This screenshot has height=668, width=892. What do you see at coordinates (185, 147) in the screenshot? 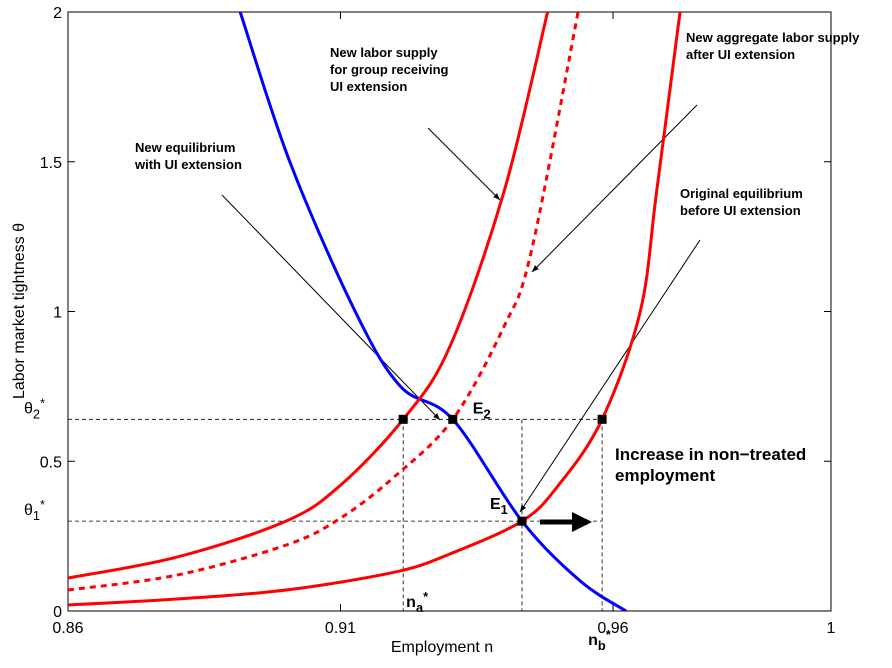
I see `annotation: New equilibrium` at bounding box center [185, 147].